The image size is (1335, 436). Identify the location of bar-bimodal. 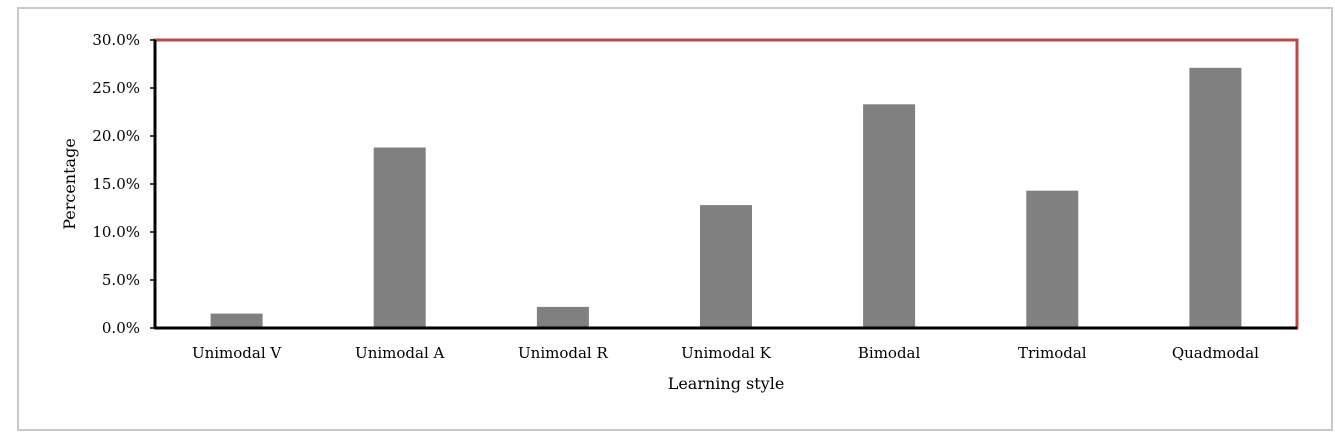
(889, 216).